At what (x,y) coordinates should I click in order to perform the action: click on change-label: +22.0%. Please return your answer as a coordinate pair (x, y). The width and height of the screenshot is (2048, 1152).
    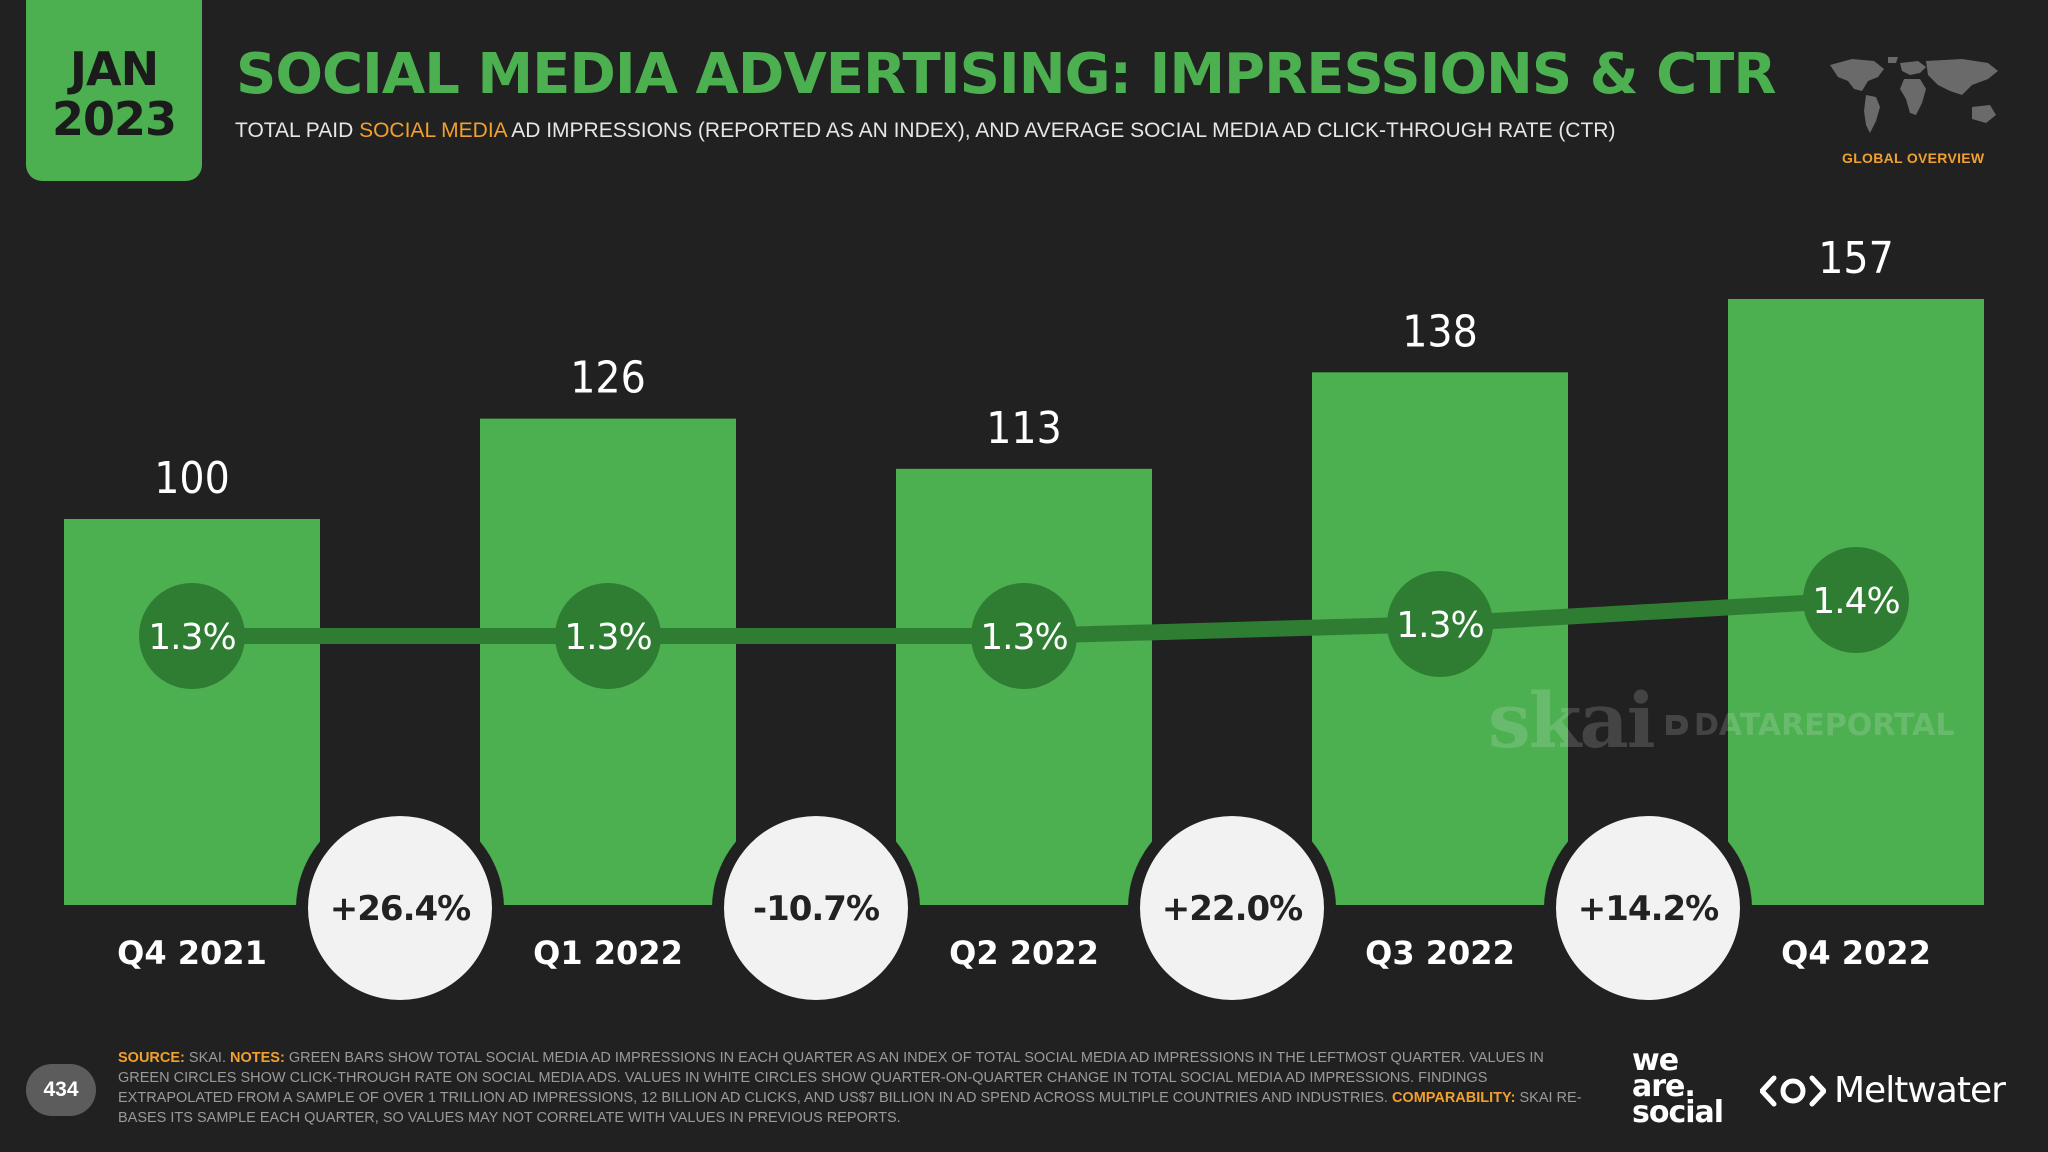
    Looking at the image, I should click on (1232, 909).